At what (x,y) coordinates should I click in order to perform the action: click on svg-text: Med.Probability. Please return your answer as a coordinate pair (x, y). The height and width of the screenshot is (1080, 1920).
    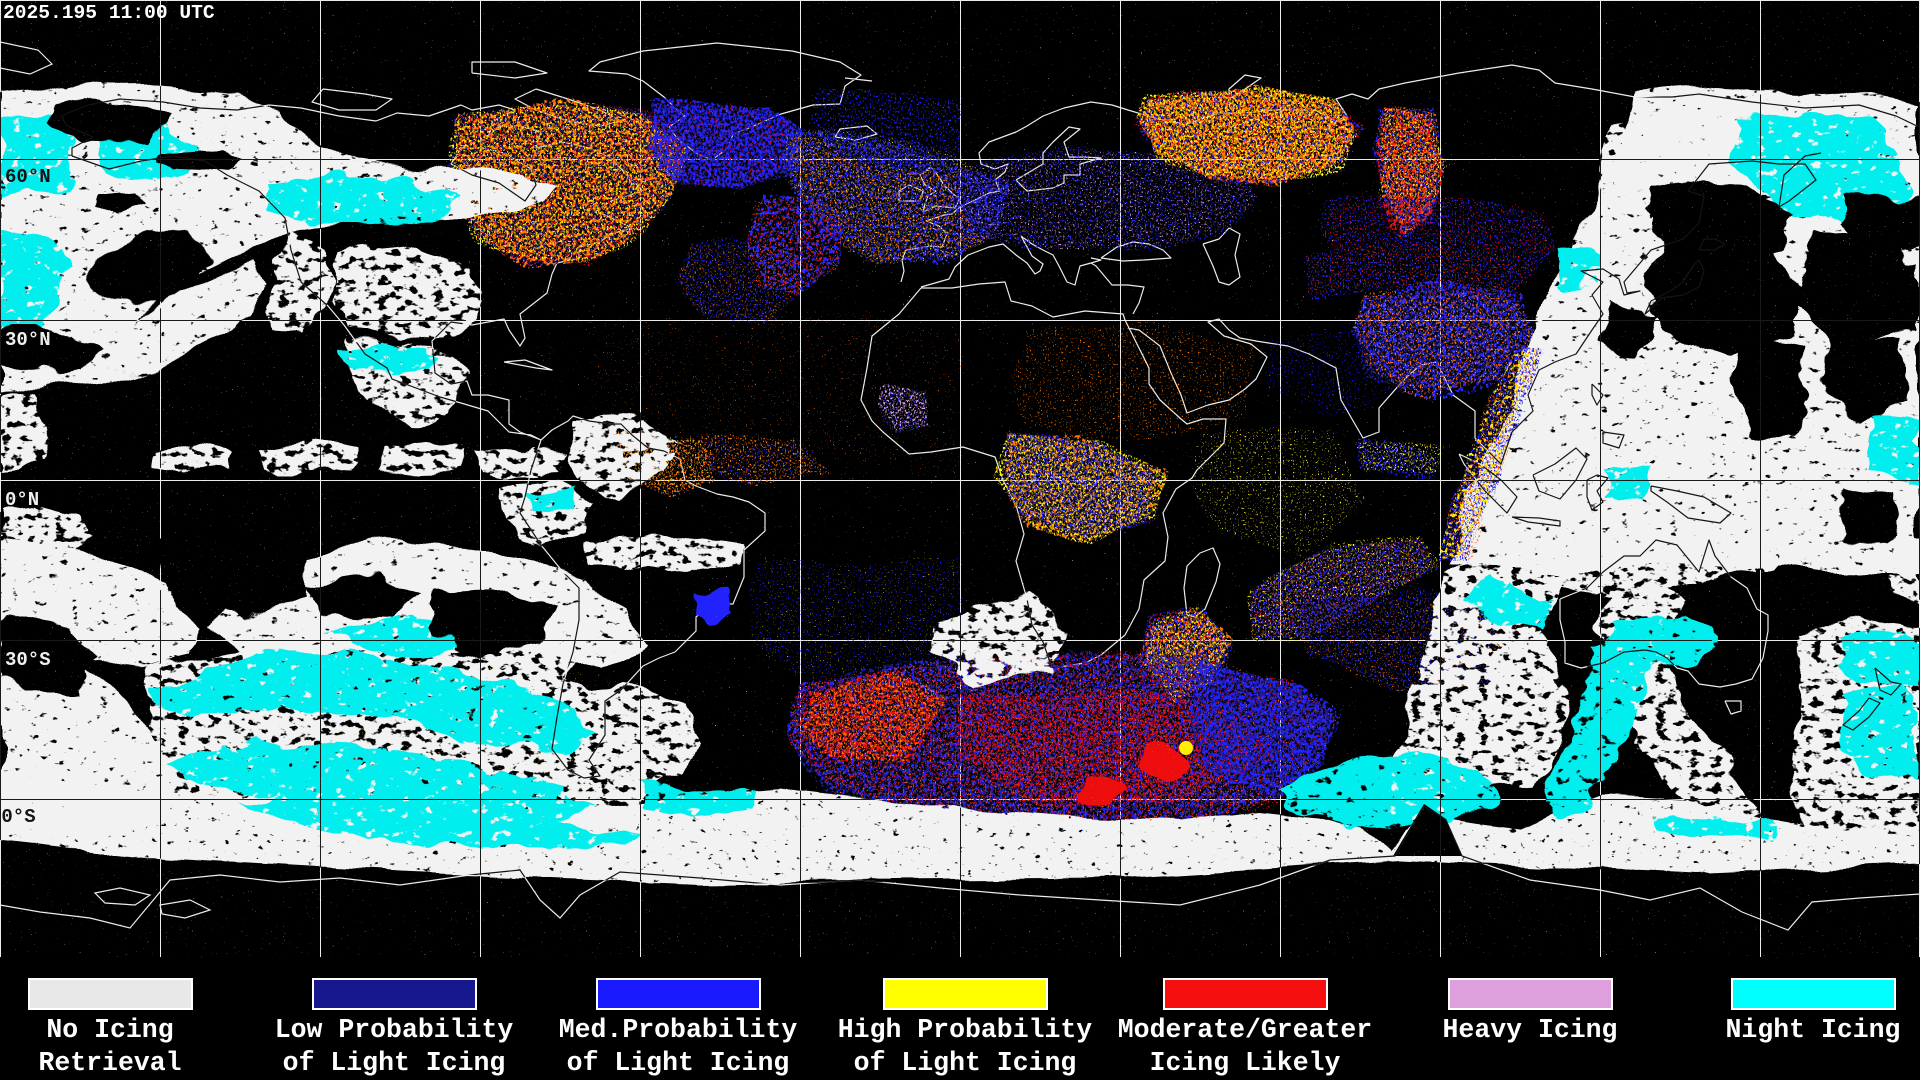
    Looking at the image, I should click on (678, 1030).